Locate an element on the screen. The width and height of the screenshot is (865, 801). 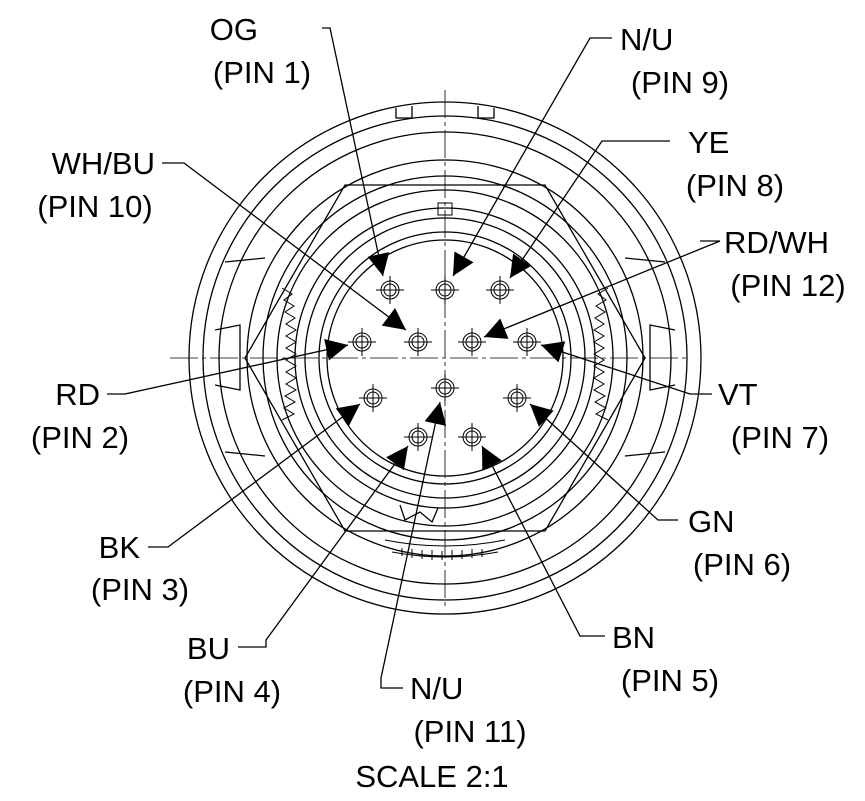
pin4-number: (PIN 4) is located at coordinates (232, 691).